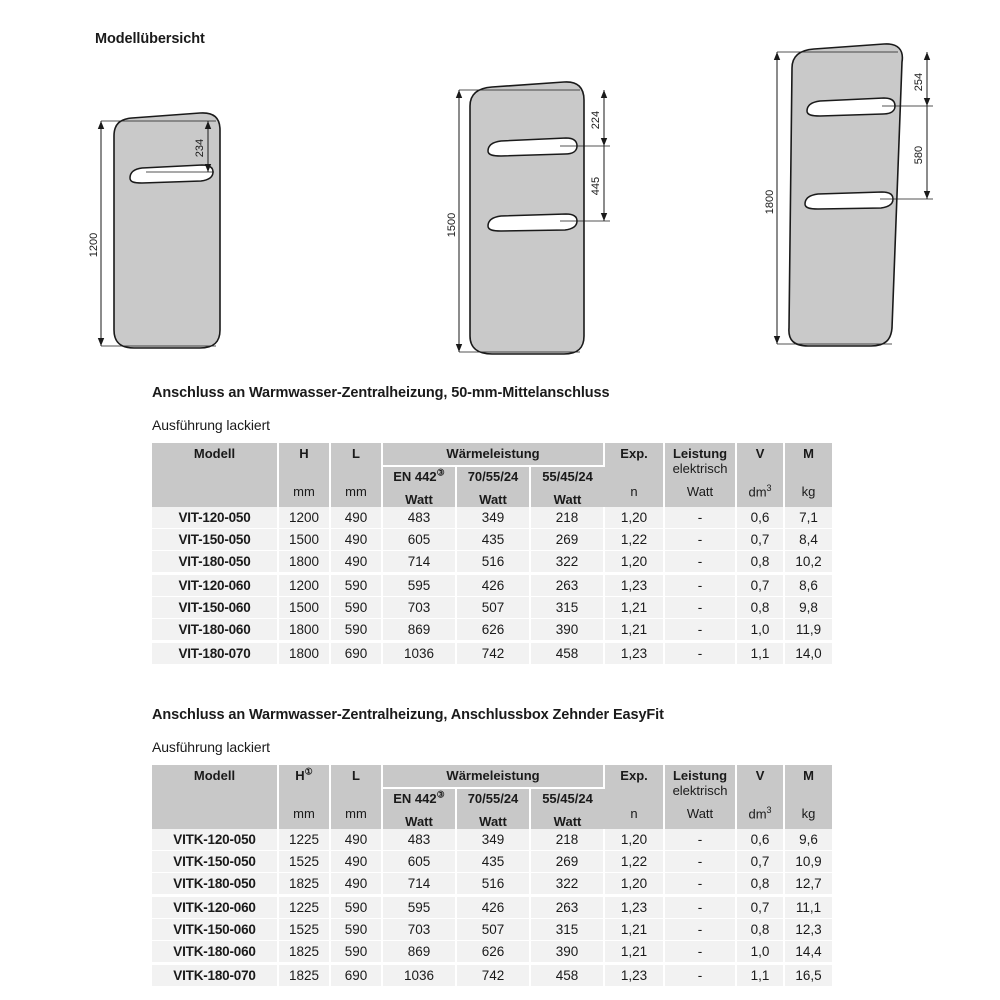 This screenshot has width=1000, height=1000. I want to click on cell-mass: 9,6, so click(808, 840).